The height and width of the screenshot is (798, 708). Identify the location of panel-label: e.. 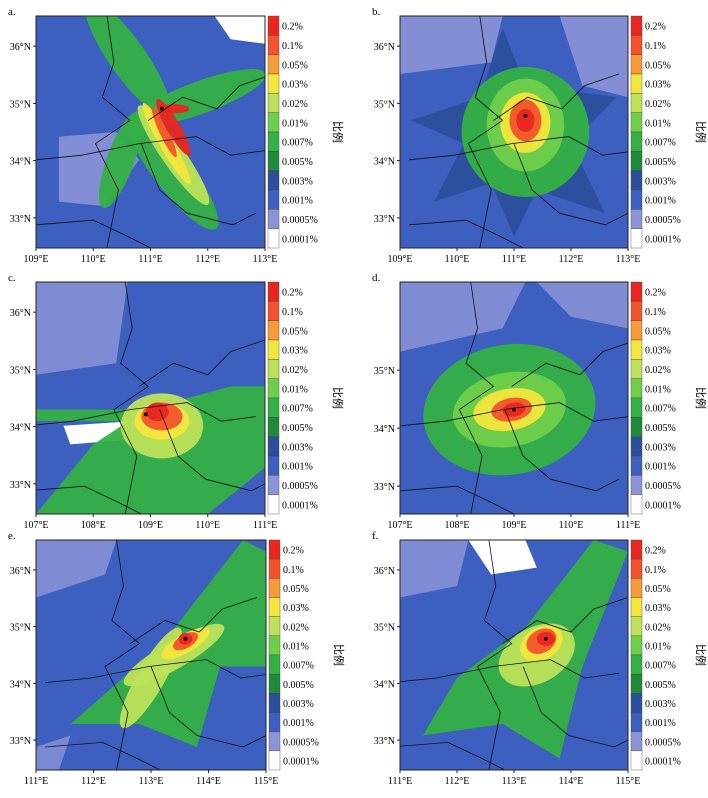
(12, 536).